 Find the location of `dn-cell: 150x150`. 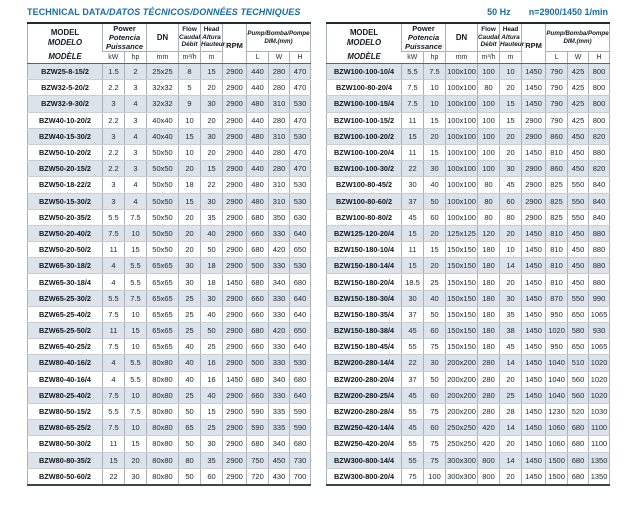

dn-cell: 150x150 is located at coordinates (461, 331).